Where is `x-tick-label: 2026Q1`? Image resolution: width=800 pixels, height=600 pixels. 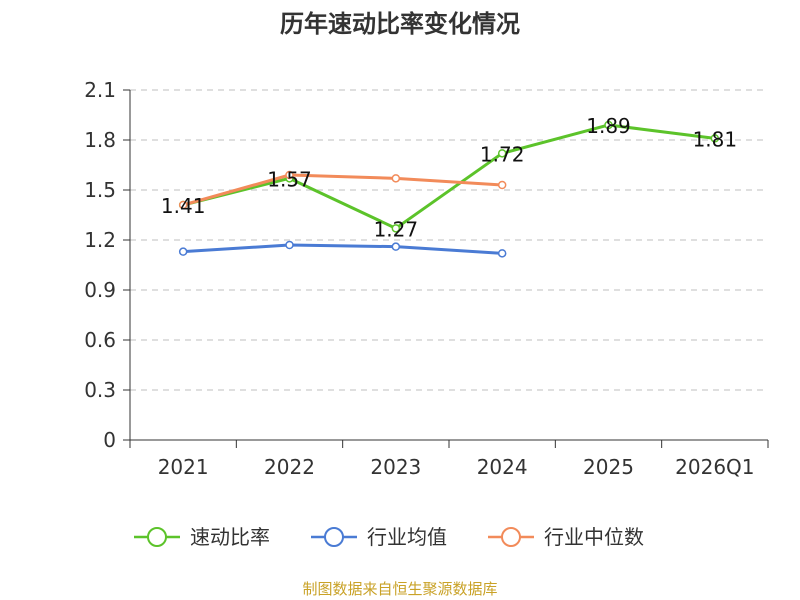 x-tick-label: 2026Q1 is located at coordinates (714, 467).